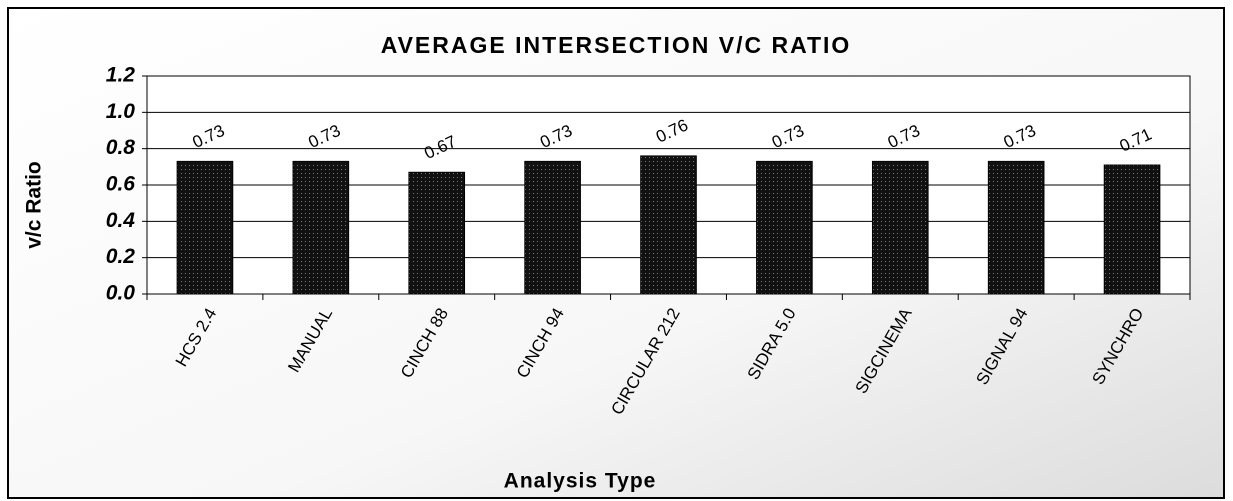 The height and width of the screenshot is (501, 1233). Describe the element at coordinates (580, 481) in the screenshot. I see `x-axis-label: Analysis Type` at that location.